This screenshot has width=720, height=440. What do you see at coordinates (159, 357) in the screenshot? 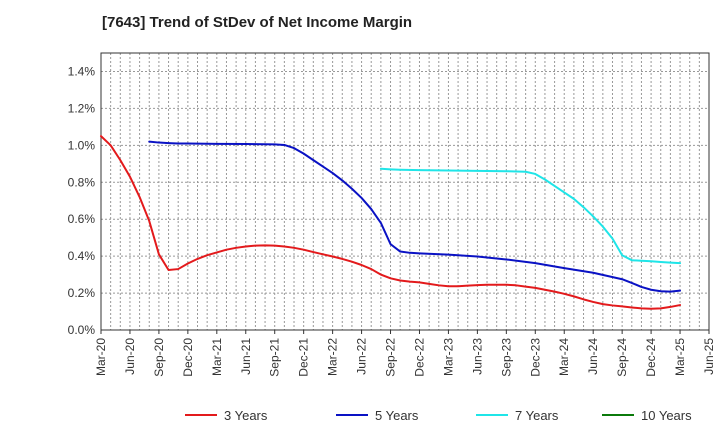
I see `x-tick-label: Sep-20` at bounding box center [159, 357].